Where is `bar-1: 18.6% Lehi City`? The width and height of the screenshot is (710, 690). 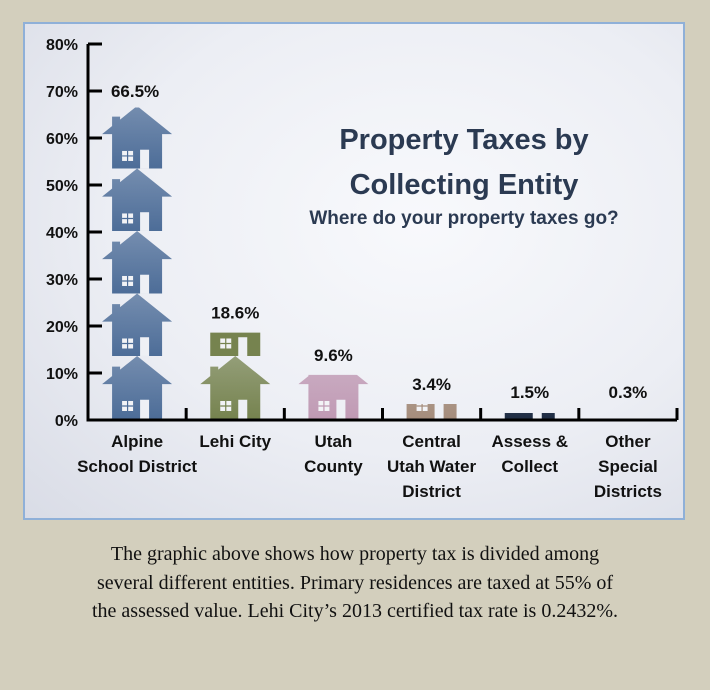
bar-1: 18.6% Lehi City is located at coordinates (235, 377).